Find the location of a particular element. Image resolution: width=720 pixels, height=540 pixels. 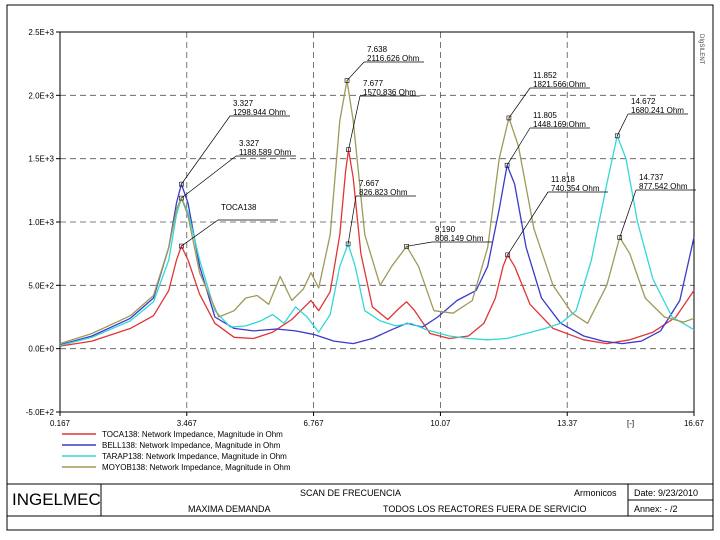

annotation-line1: 9.190 is located at coordinates (445, 229).